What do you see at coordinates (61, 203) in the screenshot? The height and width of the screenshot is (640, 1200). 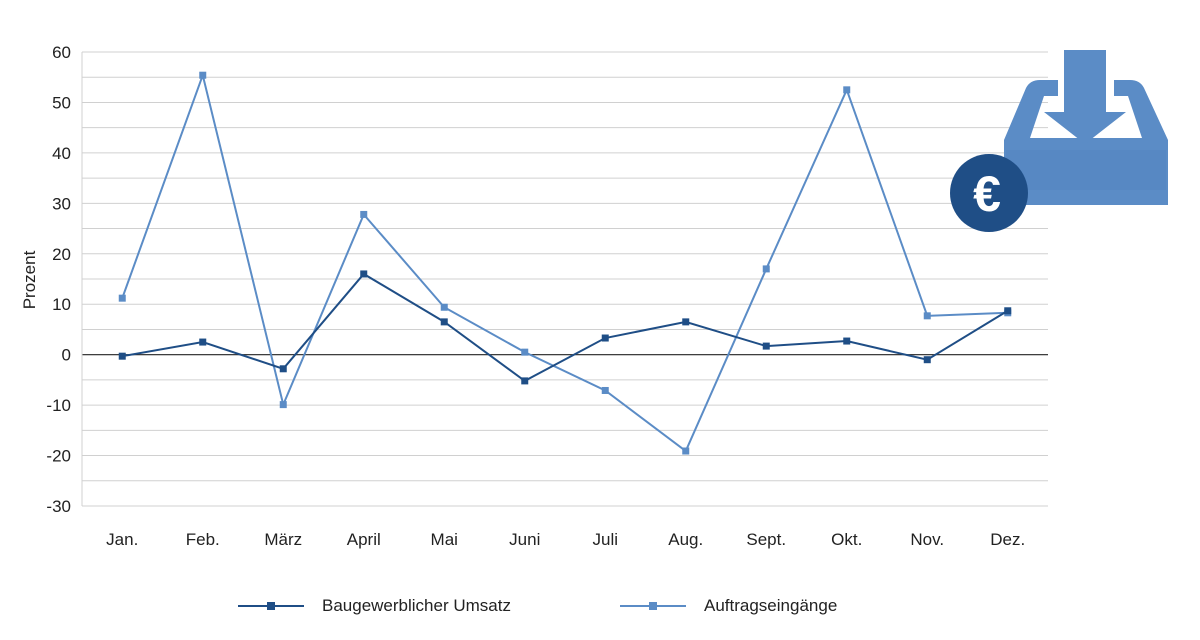 I see `y-tick-label: 30` at bounding box center [61, 203].